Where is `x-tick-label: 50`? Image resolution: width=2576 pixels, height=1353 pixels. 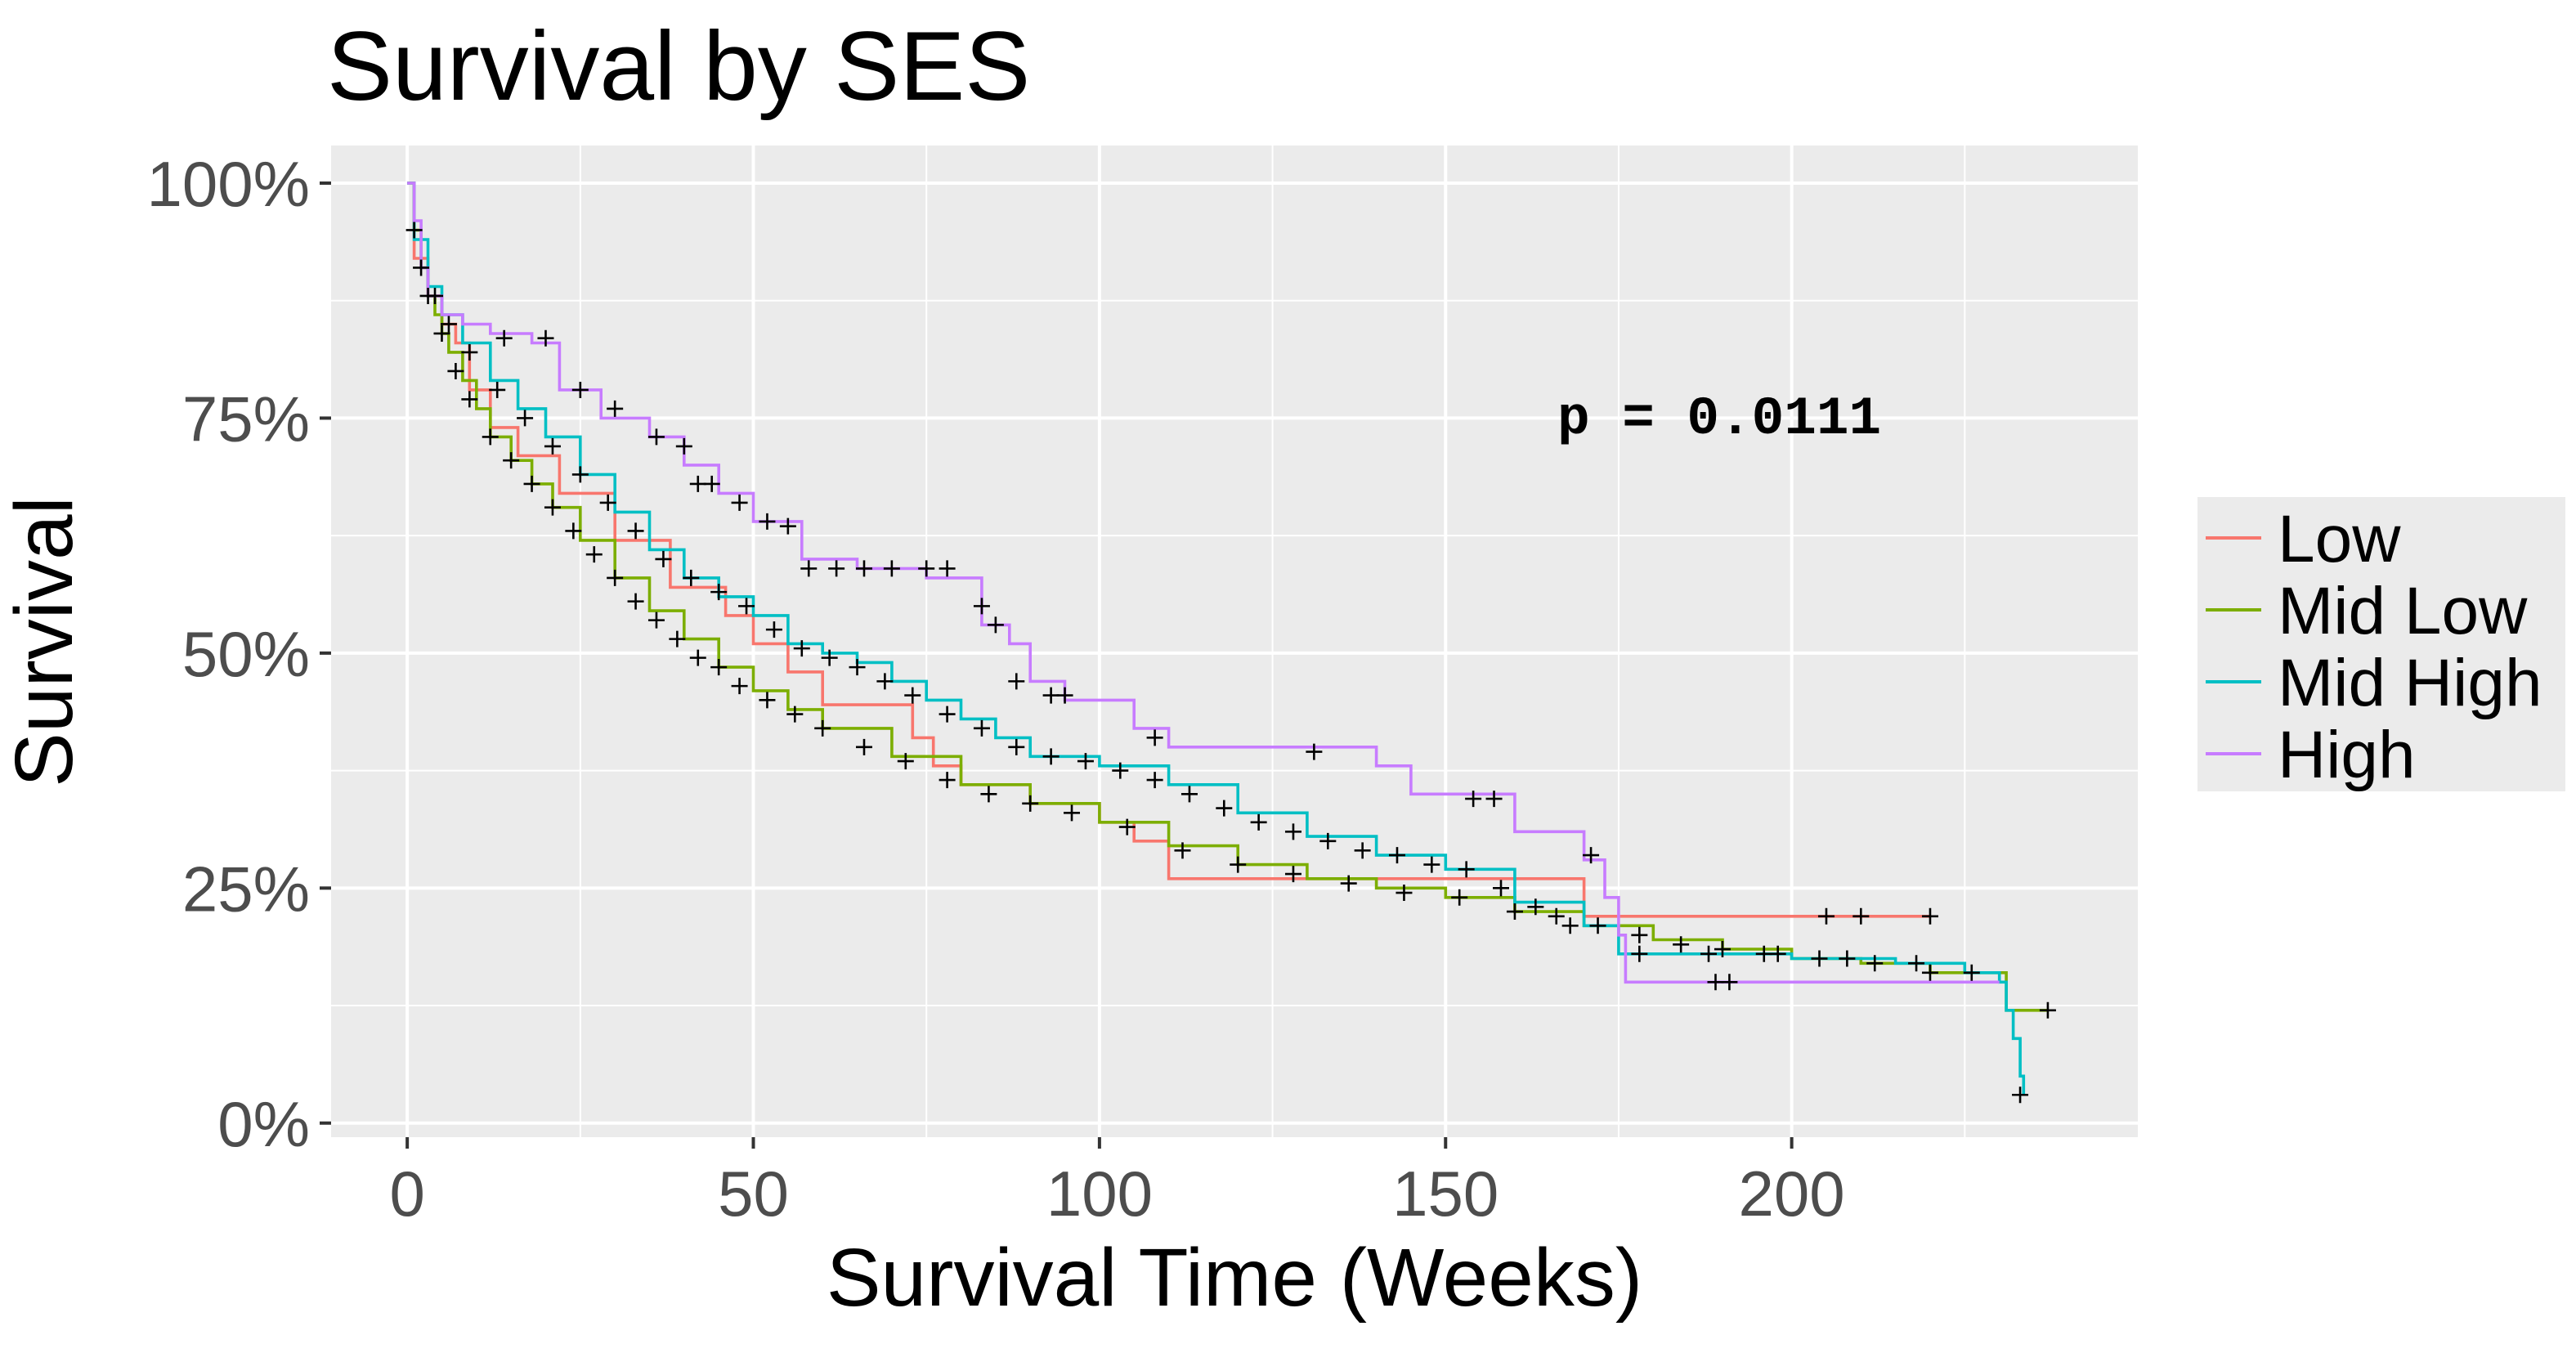 x-tick-label: 50 is located at coordinates (753, 1194).